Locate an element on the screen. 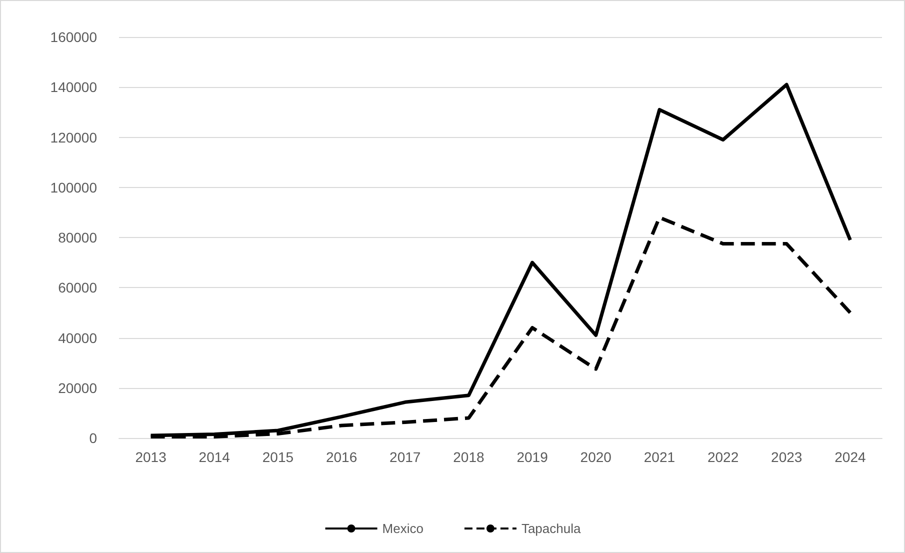 The height and width of the screenshot is (553, 905). legend-label: Tapachula is located at coordinates (551, 528).